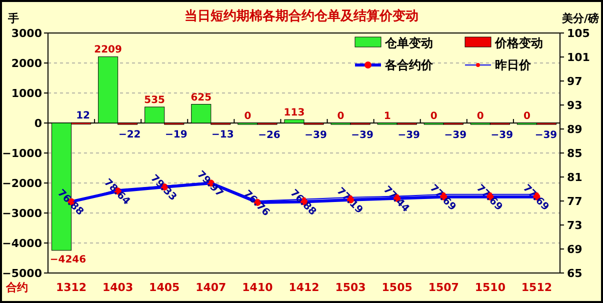 Image resolution: width=603 pixels, height=303 pixels. I want to click on data-label: 625, so click(201, 98).